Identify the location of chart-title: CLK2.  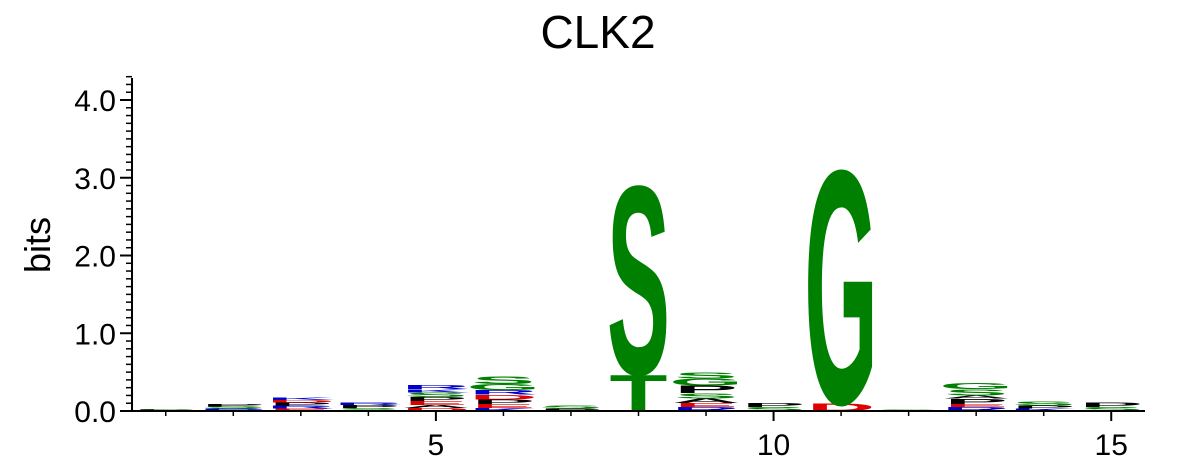
(597, 32).